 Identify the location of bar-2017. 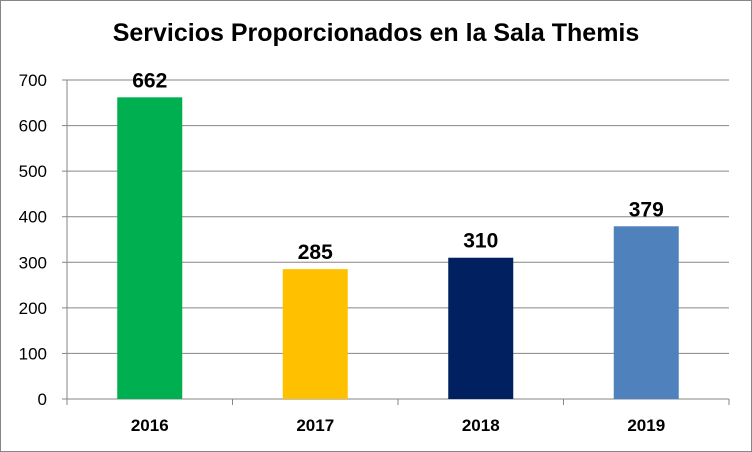
(315, 334).